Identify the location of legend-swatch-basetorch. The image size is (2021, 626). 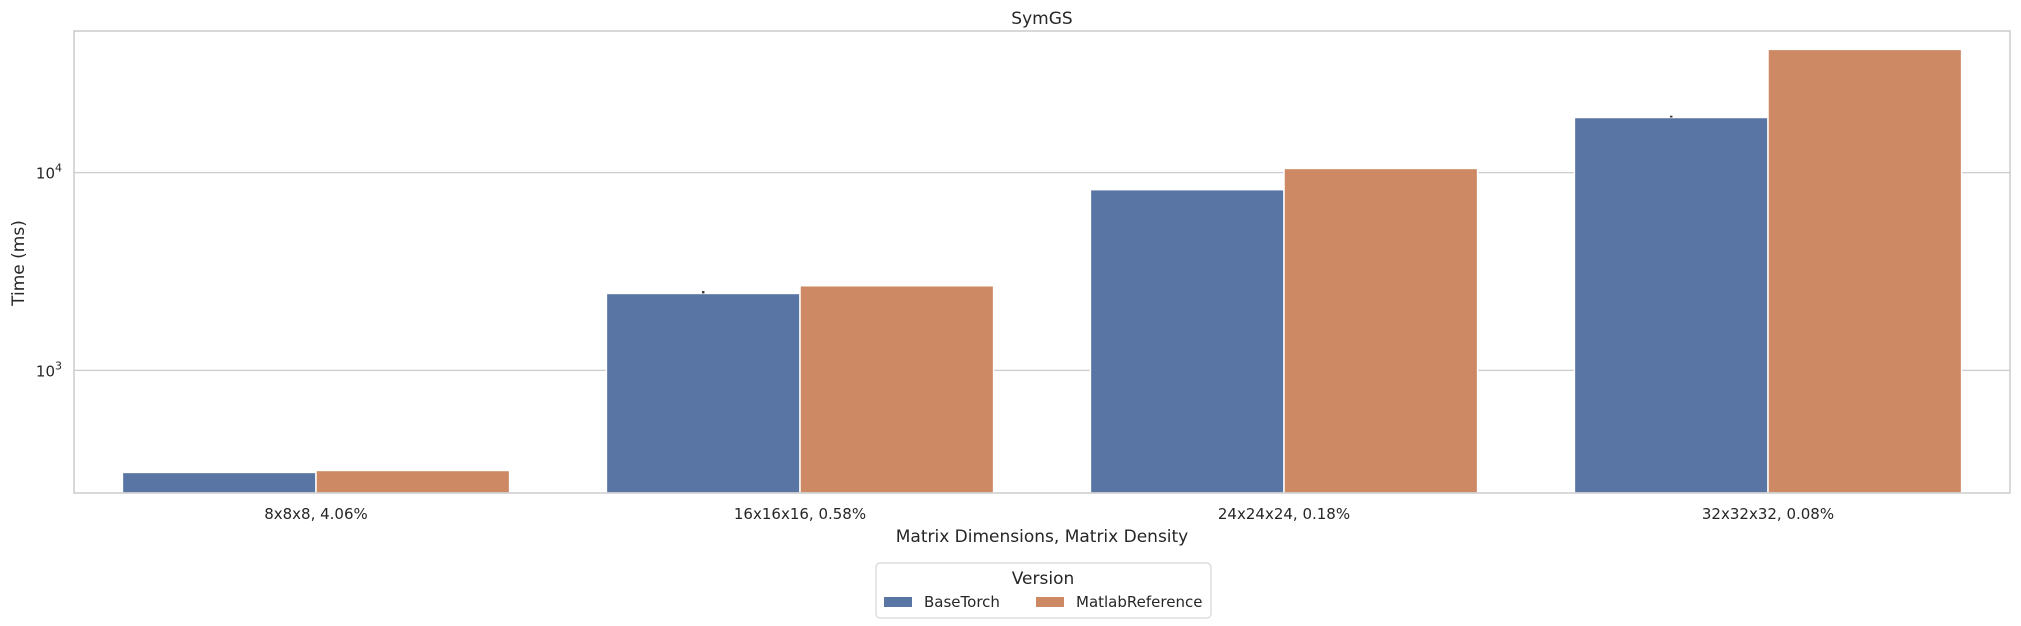
(898, 602).